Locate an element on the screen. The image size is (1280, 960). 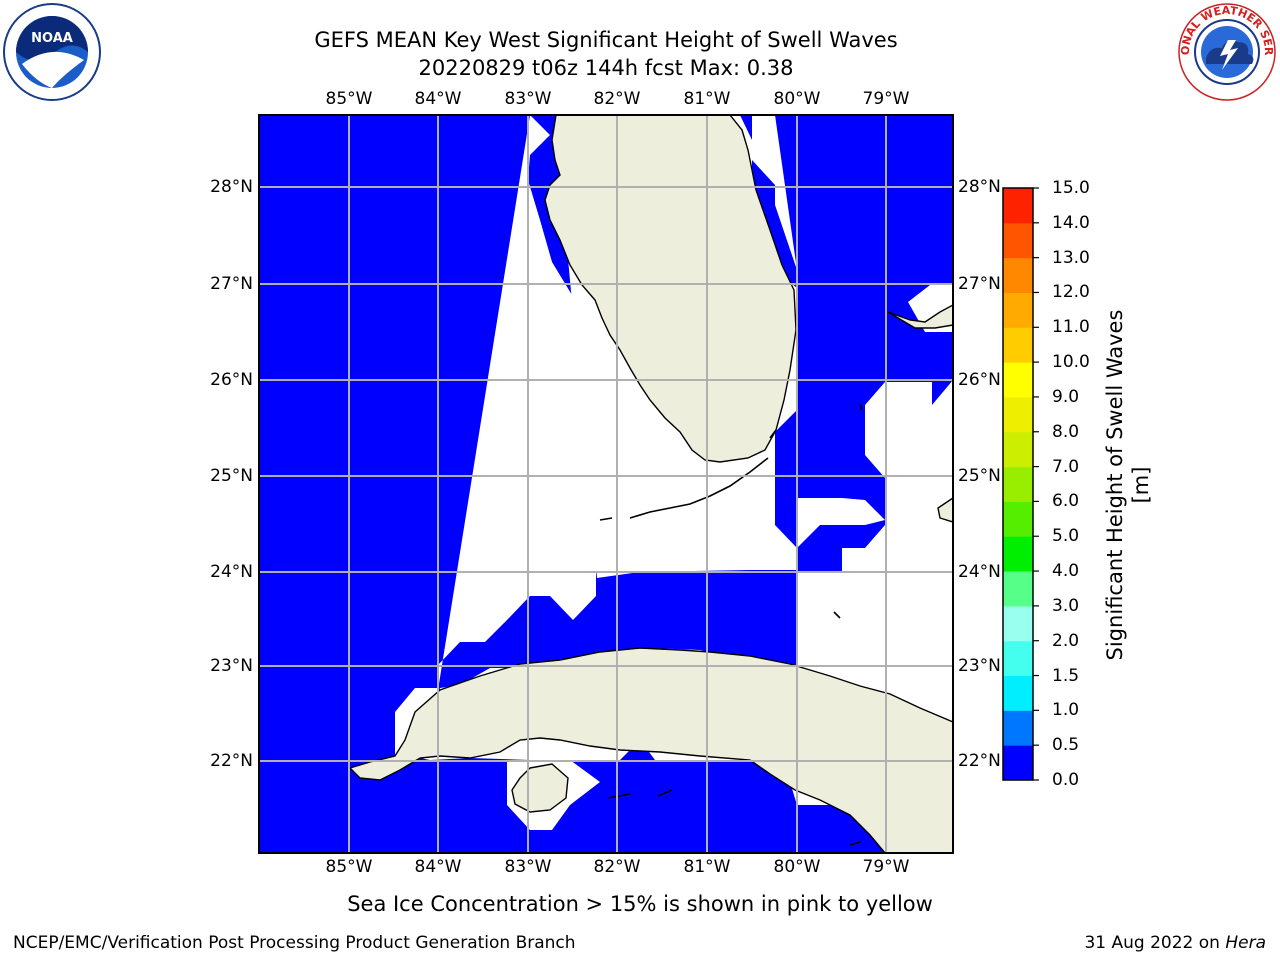
lon-label-top: 81°W is located at coordinates (707, 99).